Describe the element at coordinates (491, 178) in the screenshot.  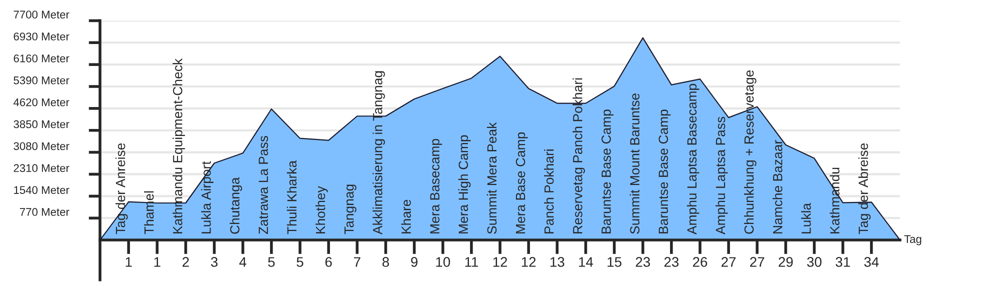
I see `annotation: Summit Mera Peak` at that location.